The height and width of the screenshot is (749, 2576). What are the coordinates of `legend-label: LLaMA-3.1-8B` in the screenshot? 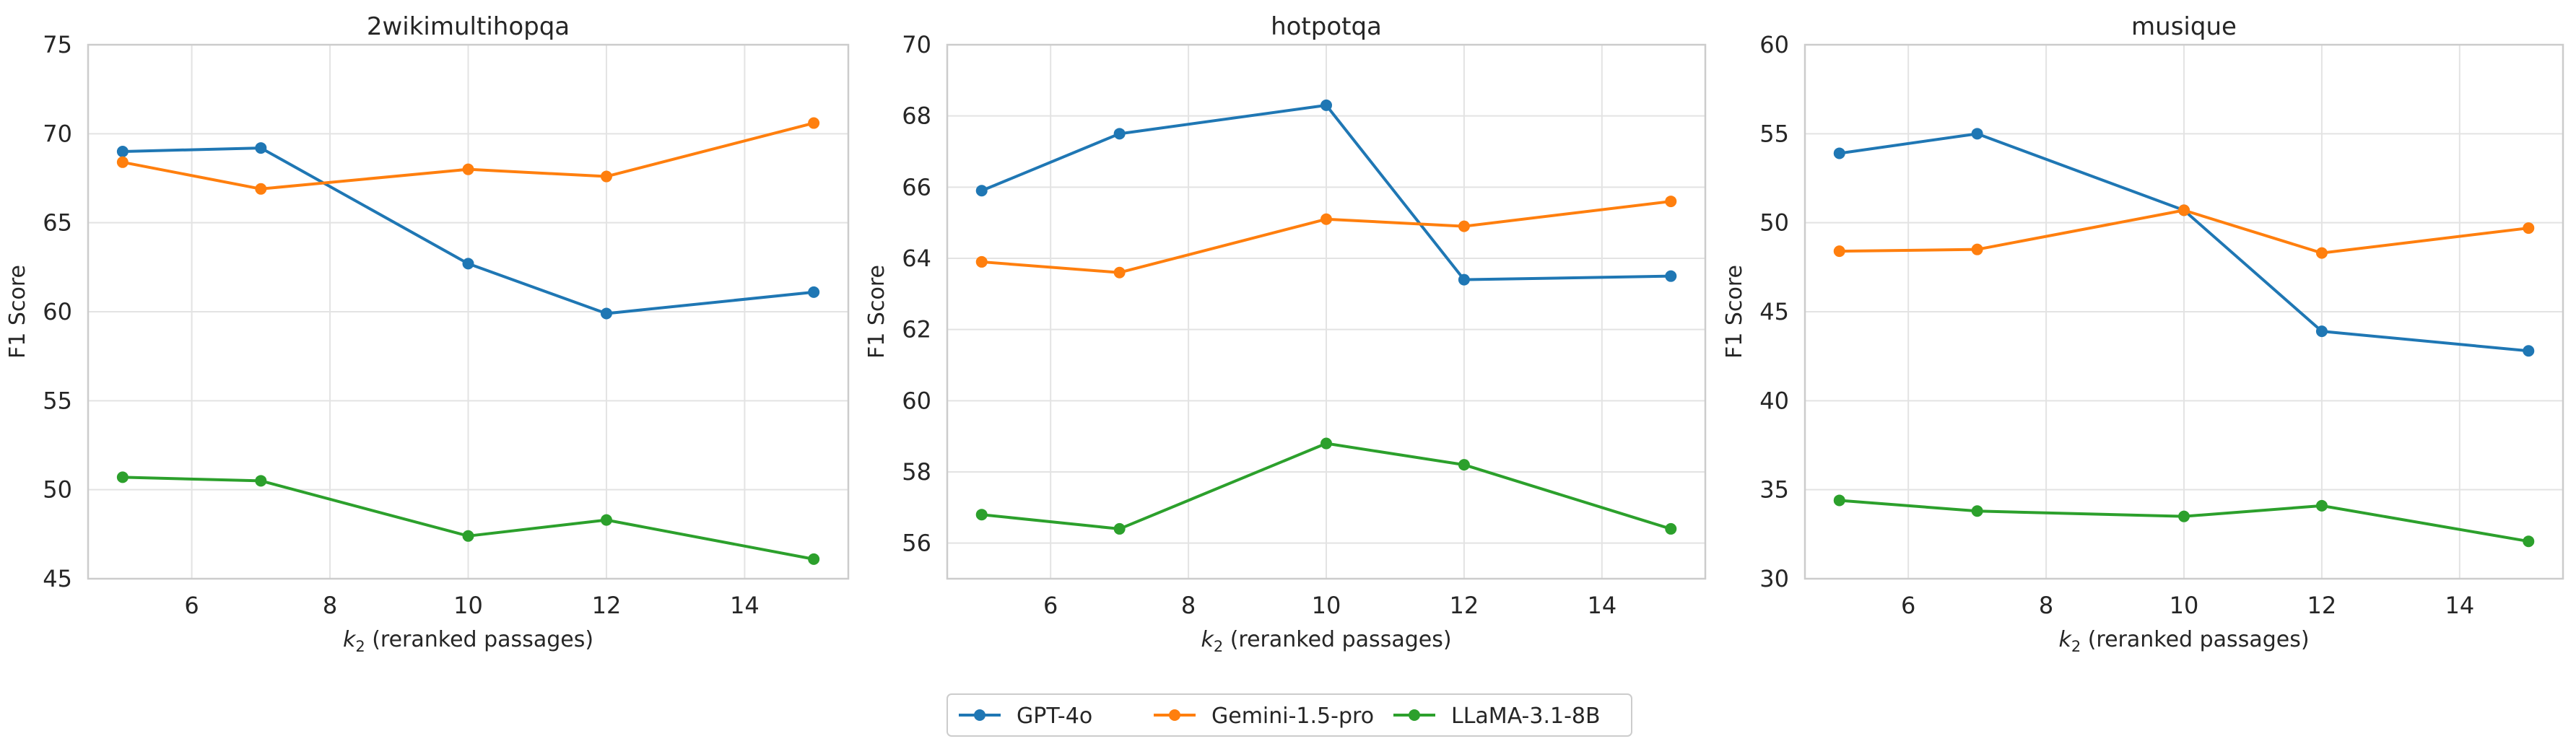 It's located at (1526, 716).